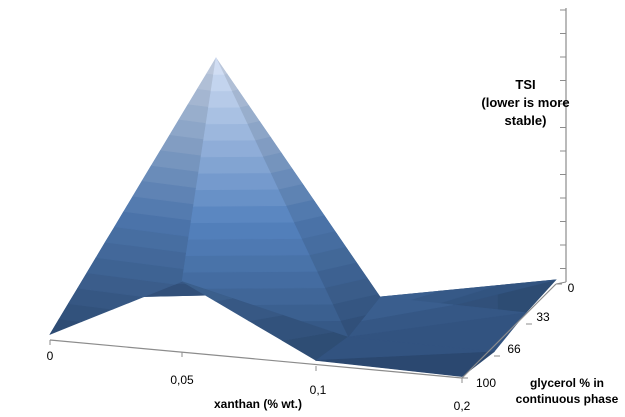 This screenshot has height=417, width=625. Describe the element at coordinates (543, 317) in the screenshot. I see `y-tick-label: 33` at that location.